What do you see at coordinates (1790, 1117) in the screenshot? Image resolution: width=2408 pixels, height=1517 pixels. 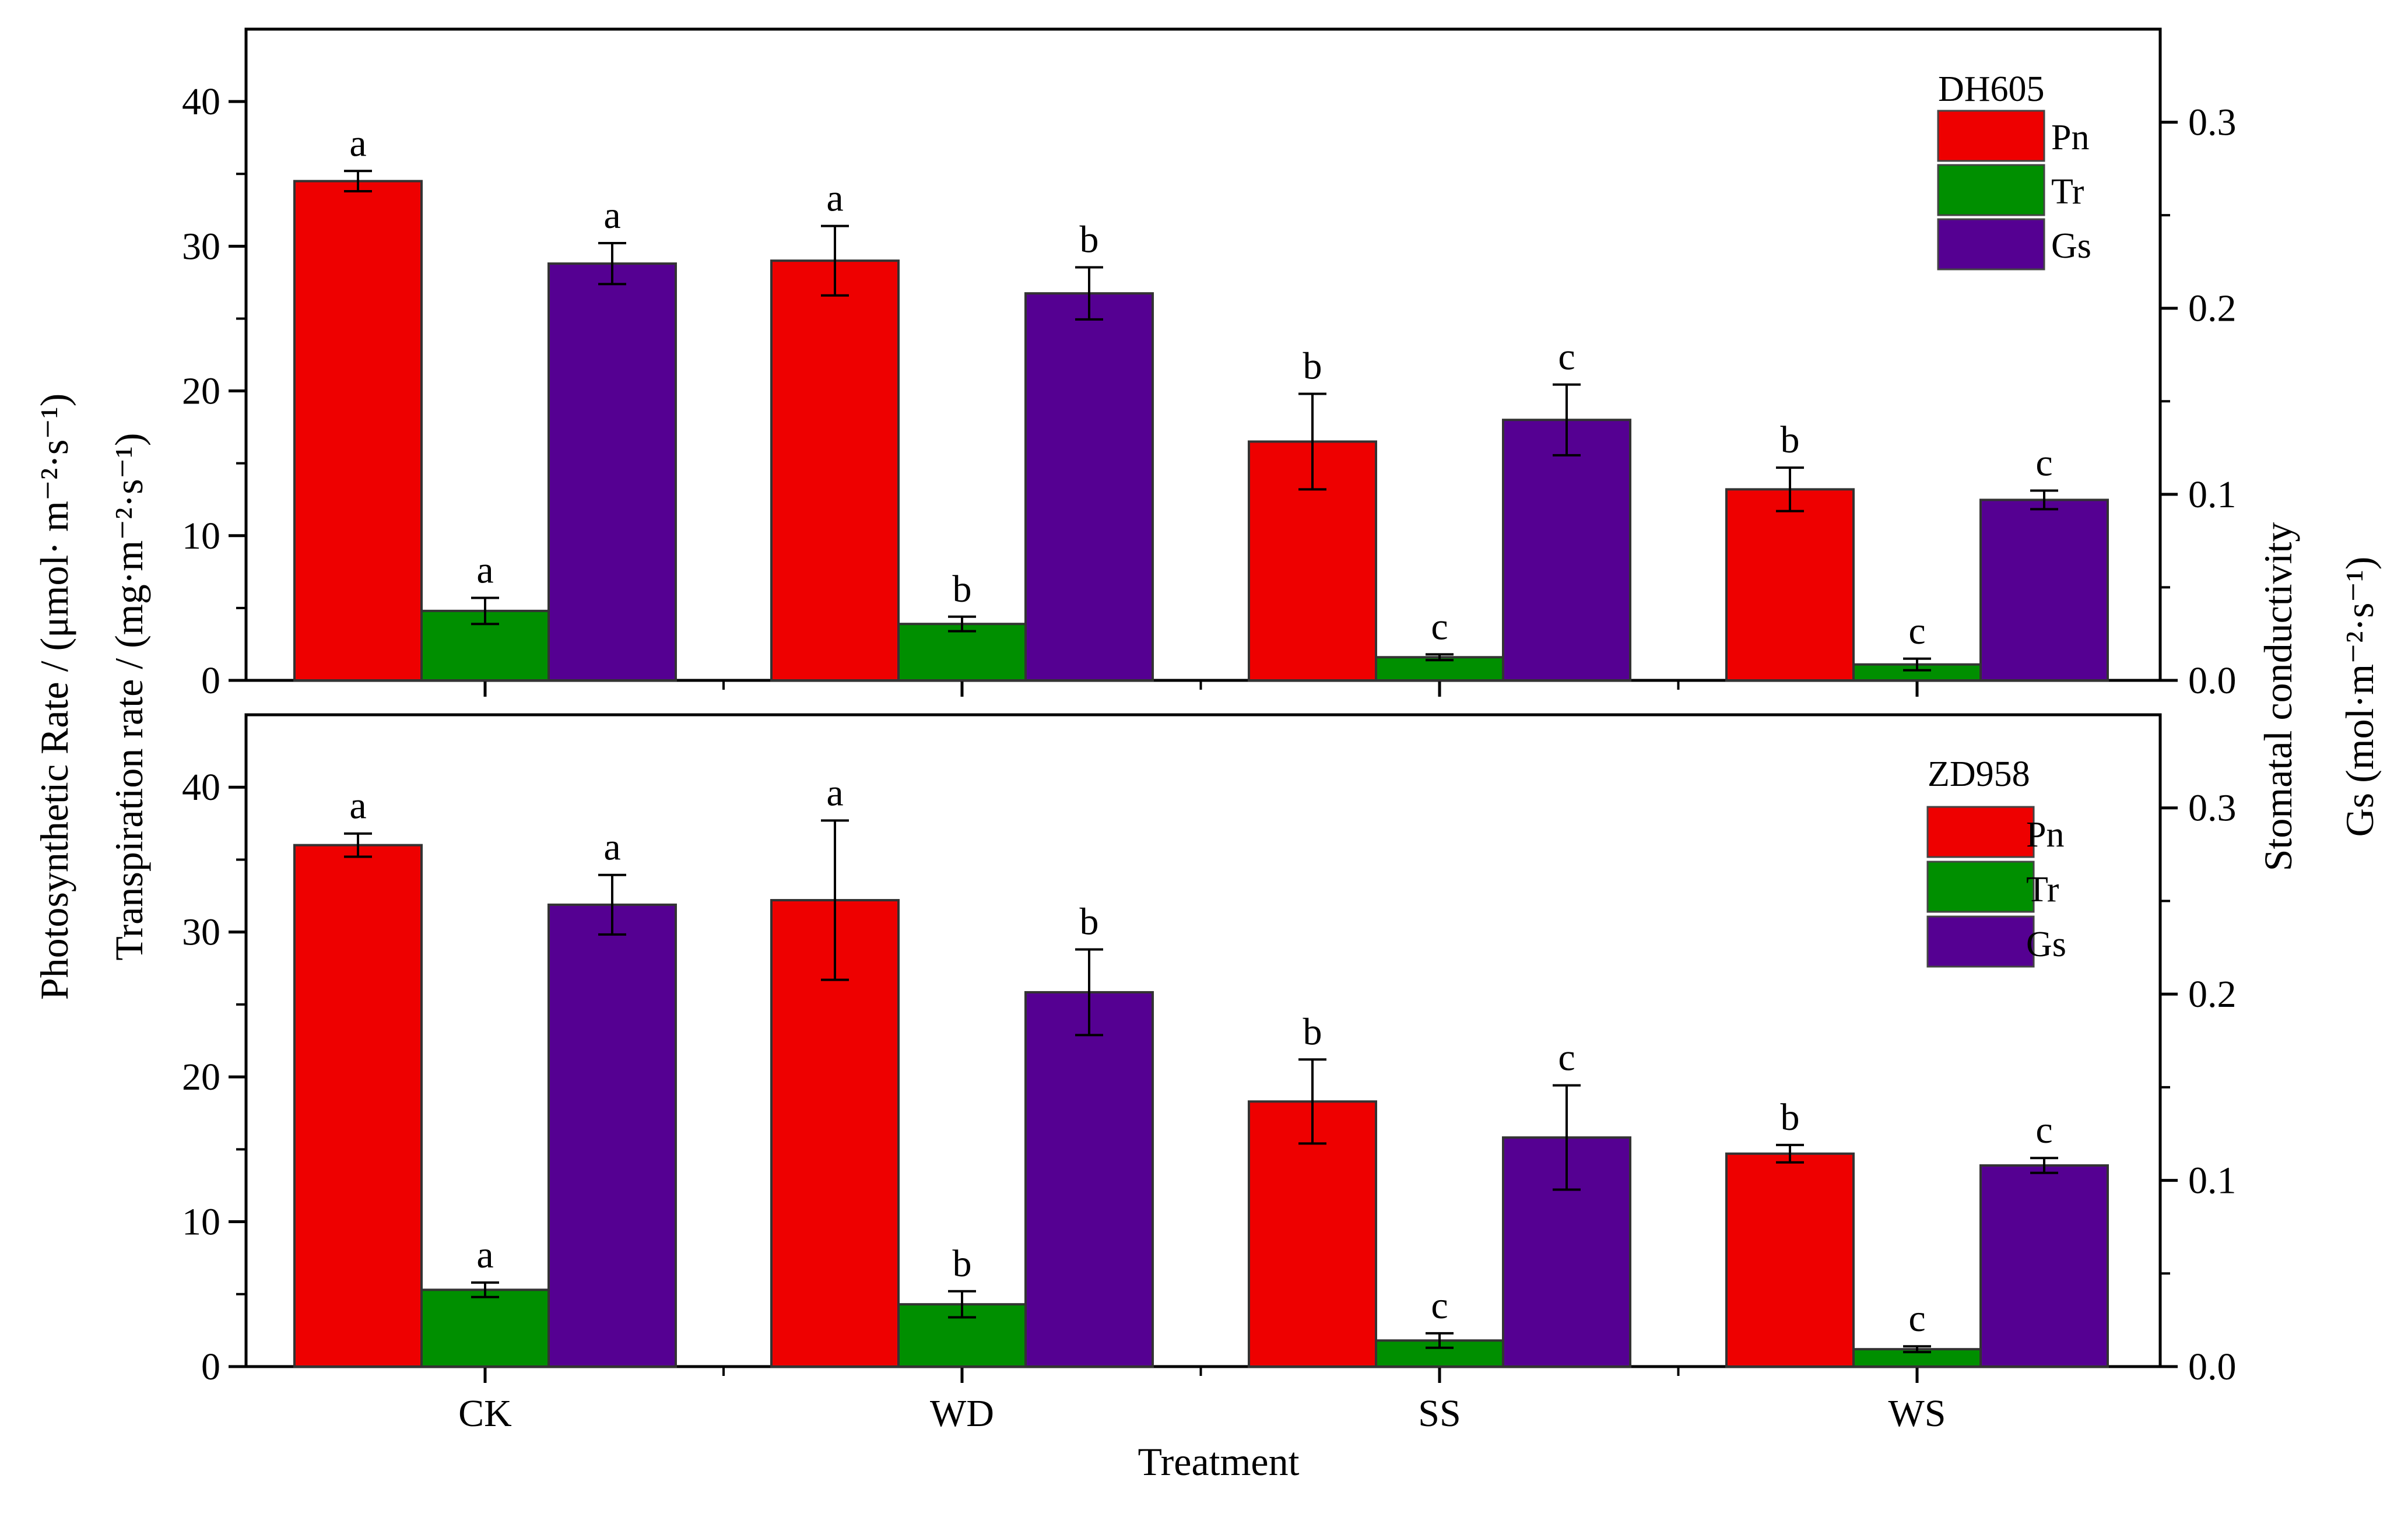 I see `significance-letter-bottom-pn-ws: b` at bounding box center [1790, 1117].